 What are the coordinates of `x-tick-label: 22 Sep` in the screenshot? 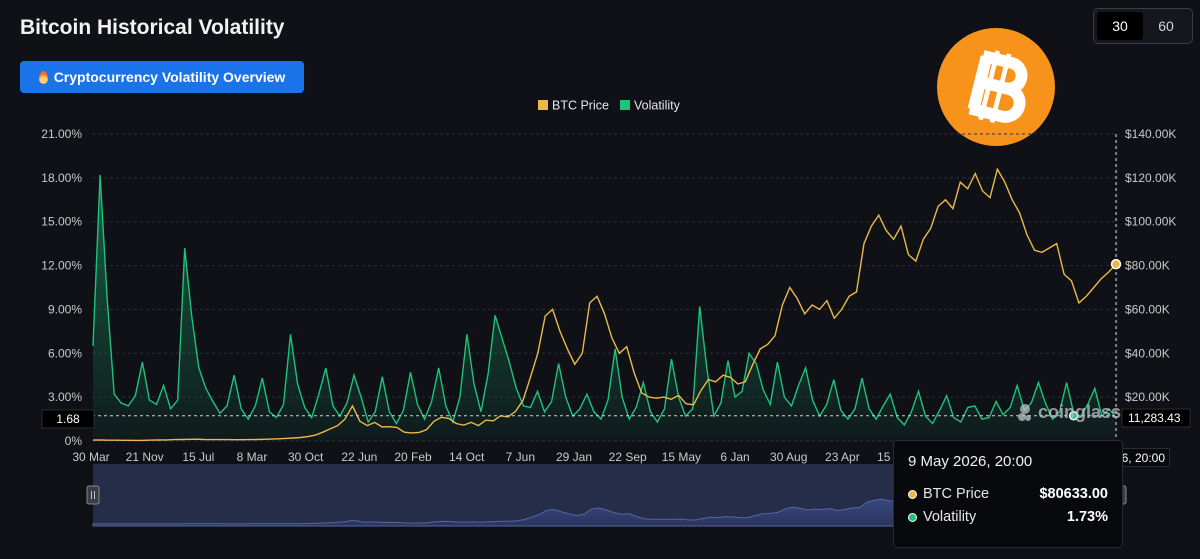 It's located at (628, 457).